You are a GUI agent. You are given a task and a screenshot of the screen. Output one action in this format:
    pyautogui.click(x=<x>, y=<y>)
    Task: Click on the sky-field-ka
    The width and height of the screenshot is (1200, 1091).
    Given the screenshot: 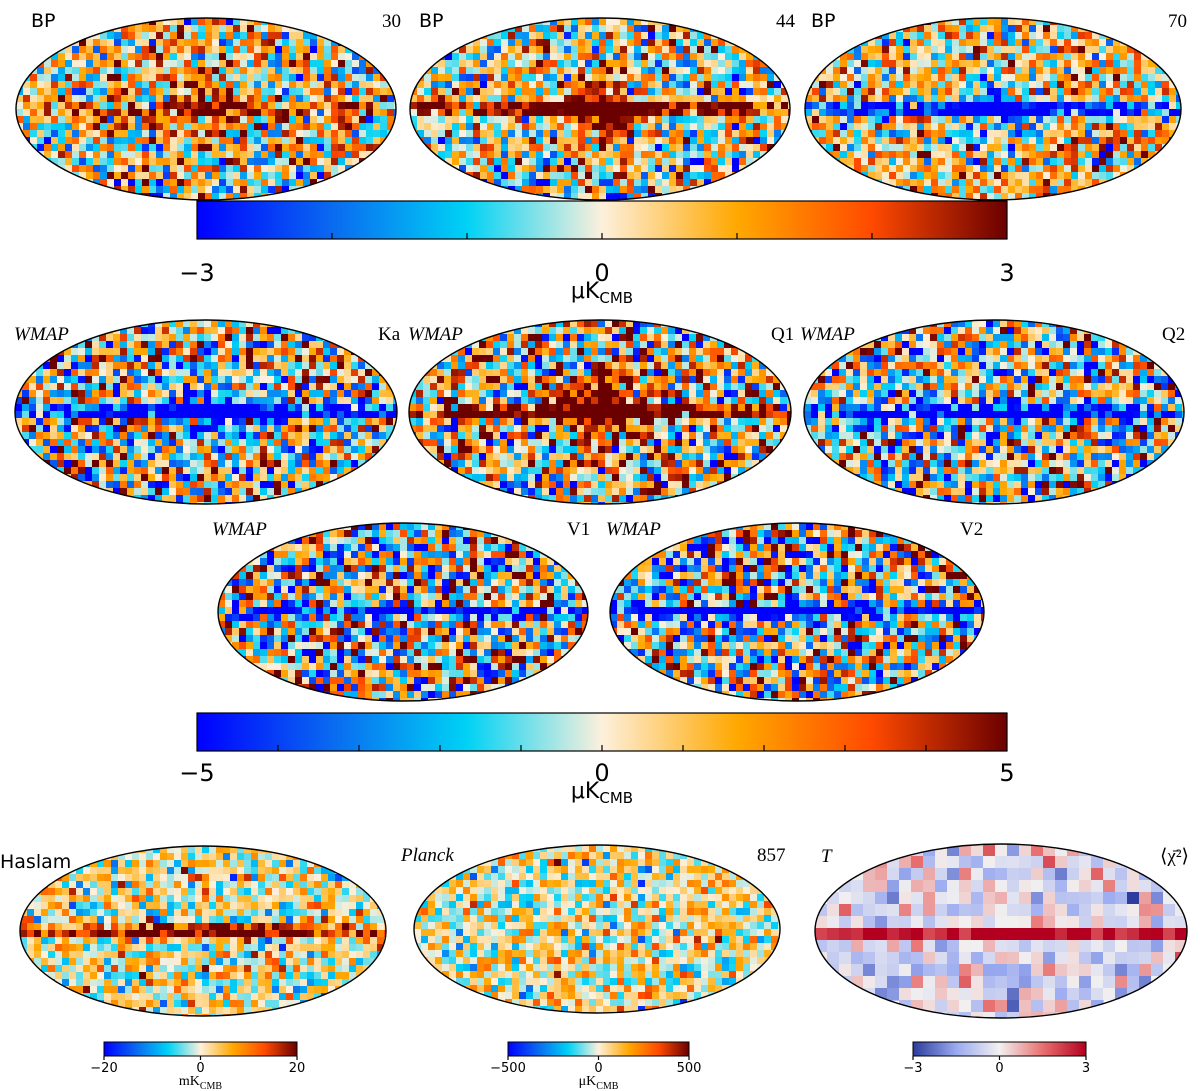 What is the action you would take?
    pyautogui.click(x=206, y=412)
    